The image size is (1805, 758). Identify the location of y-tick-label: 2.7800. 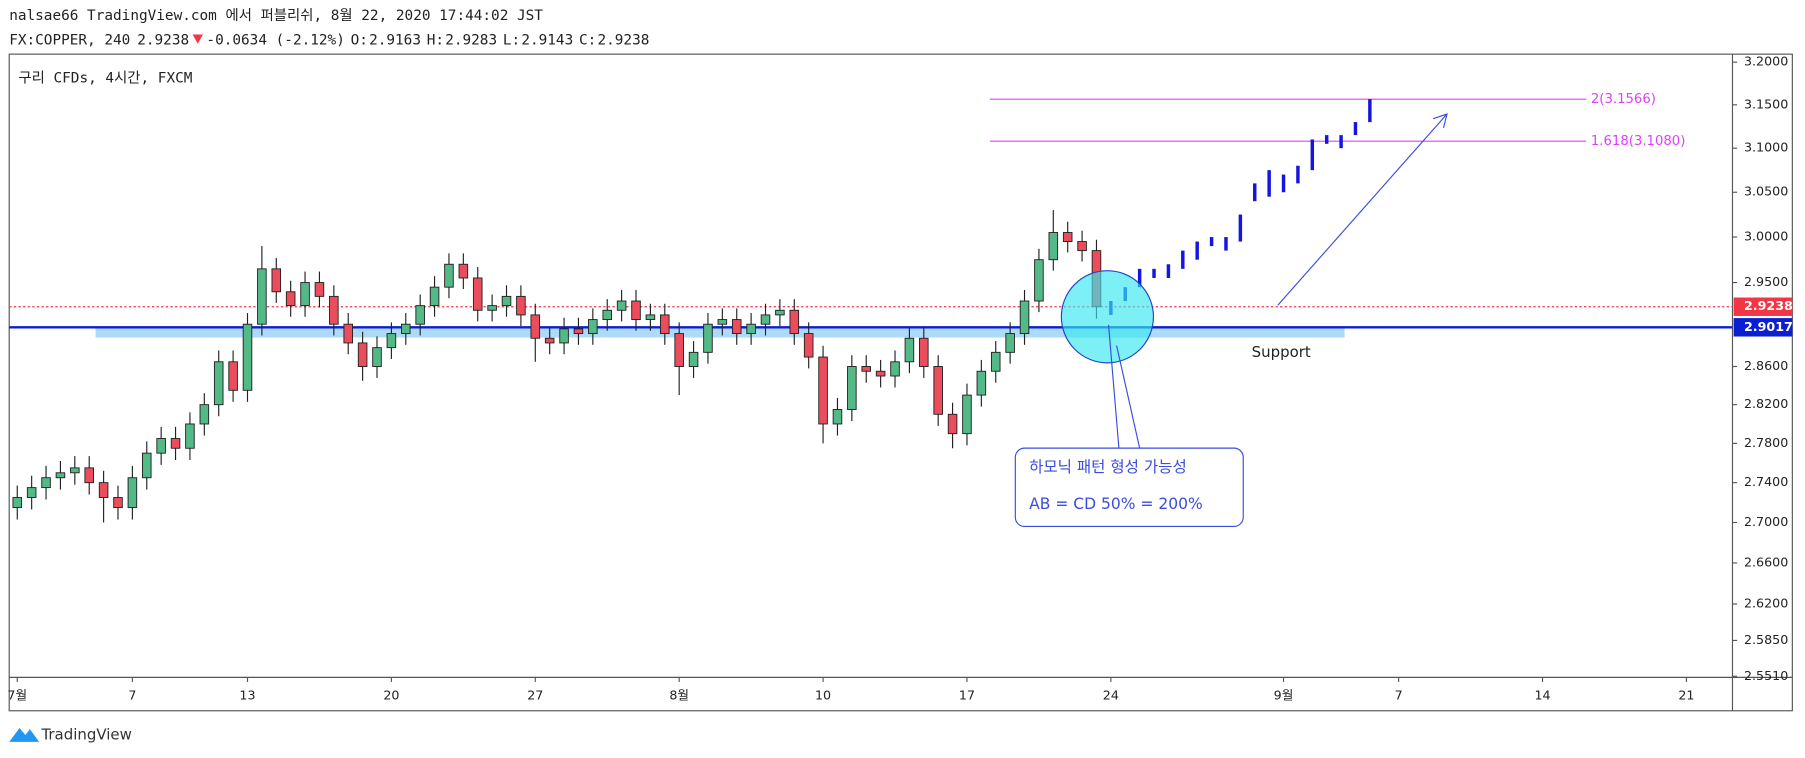
(1766, 442).